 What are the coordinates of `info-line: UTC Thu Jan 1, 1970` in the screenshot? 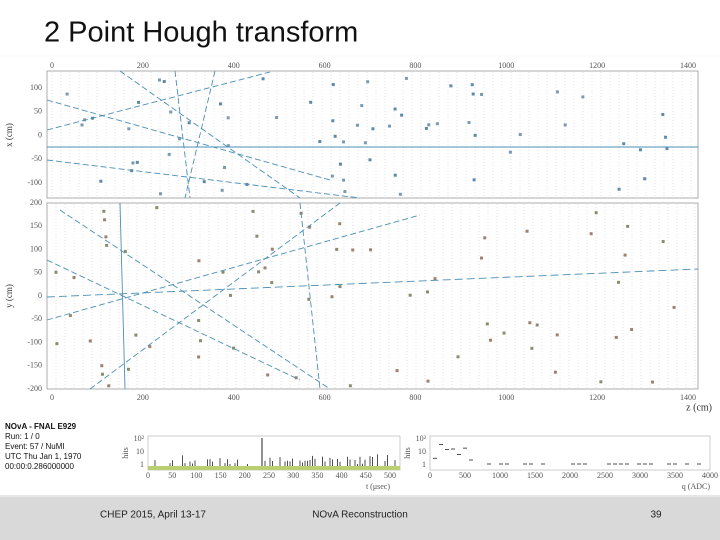 It's located at (43, 456).